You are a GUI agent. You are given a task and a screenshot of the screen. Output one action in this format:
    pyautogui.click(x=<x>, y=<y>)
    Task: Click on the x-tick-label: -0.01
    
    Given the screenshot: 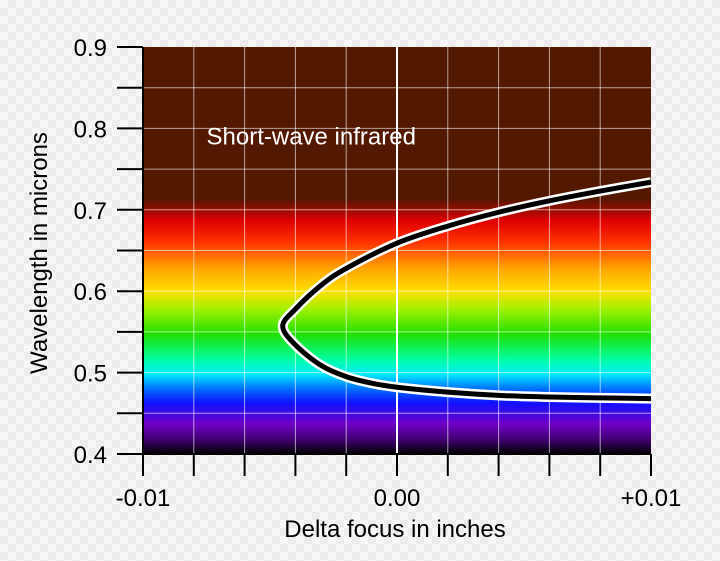 What is the action you would take?
    pyautogui.click(x=143, y=498)
    